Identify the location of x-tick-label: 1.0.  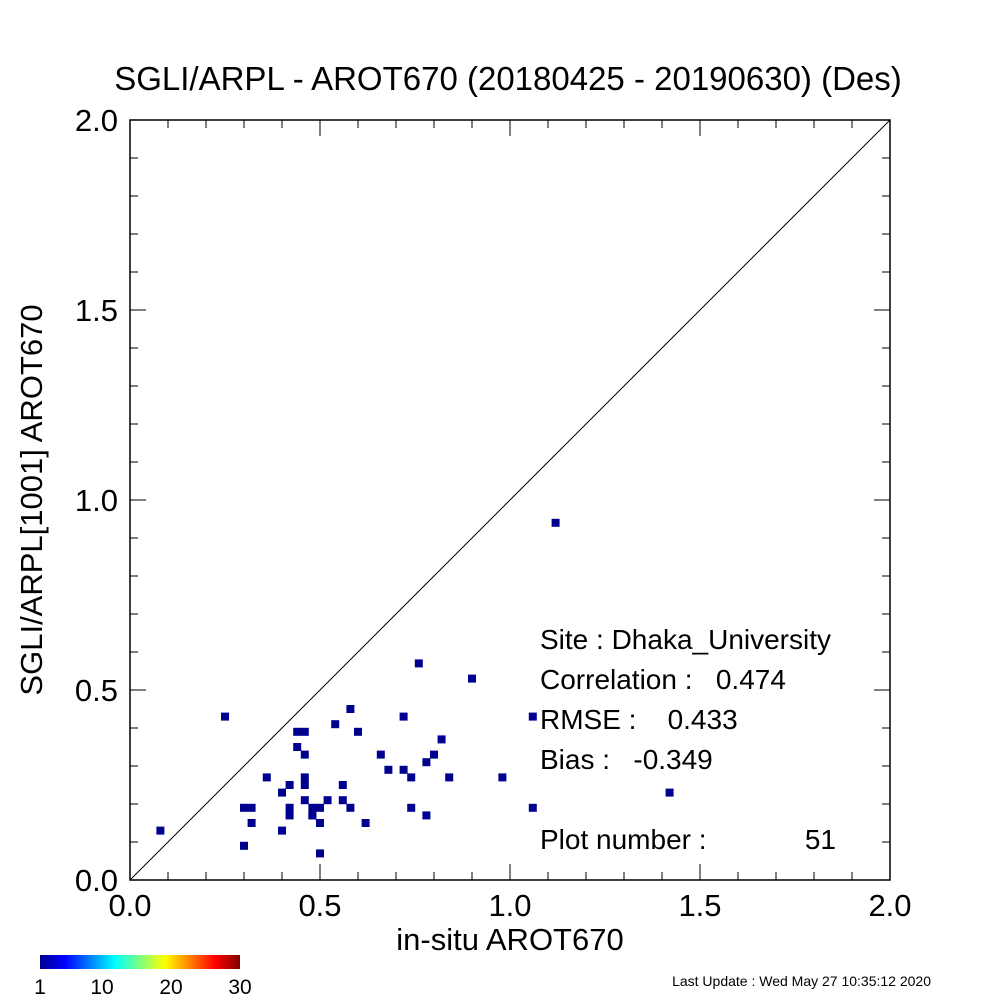
(509, 905).